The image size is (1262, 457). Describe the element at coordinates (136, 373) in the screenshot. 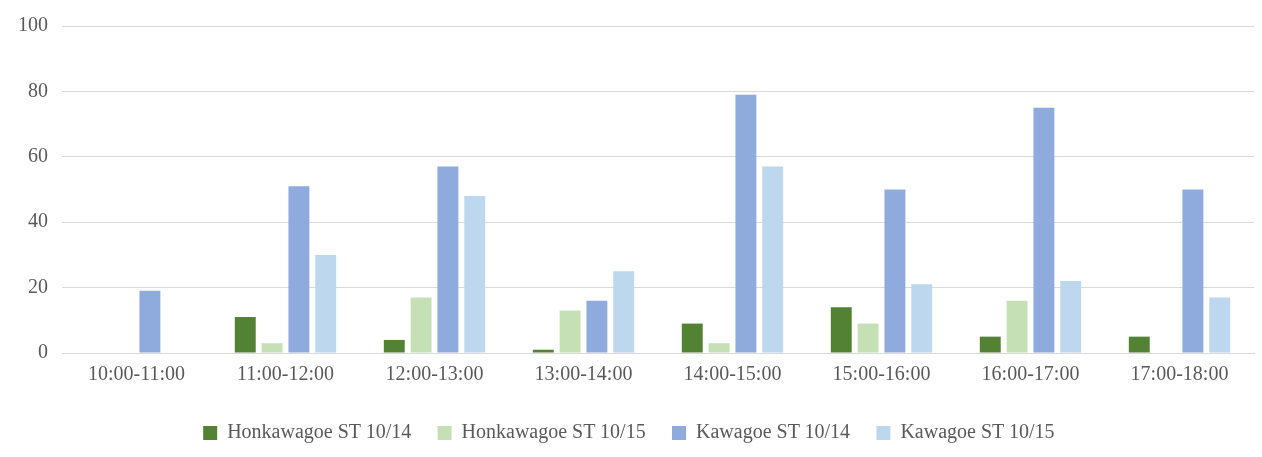

I see `x-tick-label: 10:00-11:00` at that location.